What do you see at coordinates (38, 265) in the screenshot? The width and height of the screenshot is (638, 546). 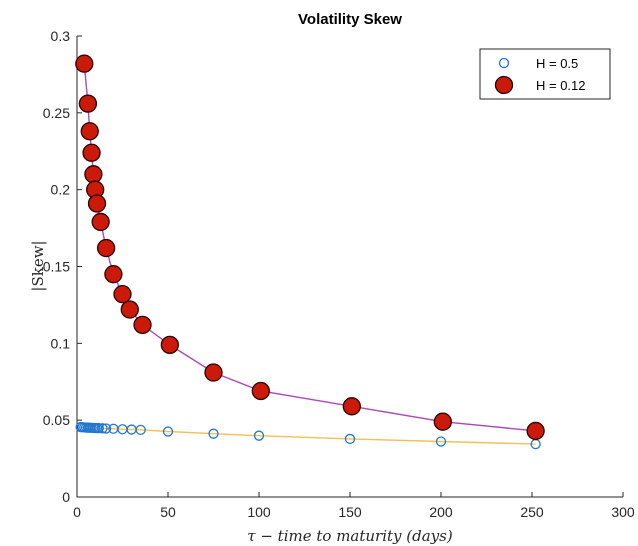 I see `y-axis-label: |Skew|` at bounding box center [38, 265].